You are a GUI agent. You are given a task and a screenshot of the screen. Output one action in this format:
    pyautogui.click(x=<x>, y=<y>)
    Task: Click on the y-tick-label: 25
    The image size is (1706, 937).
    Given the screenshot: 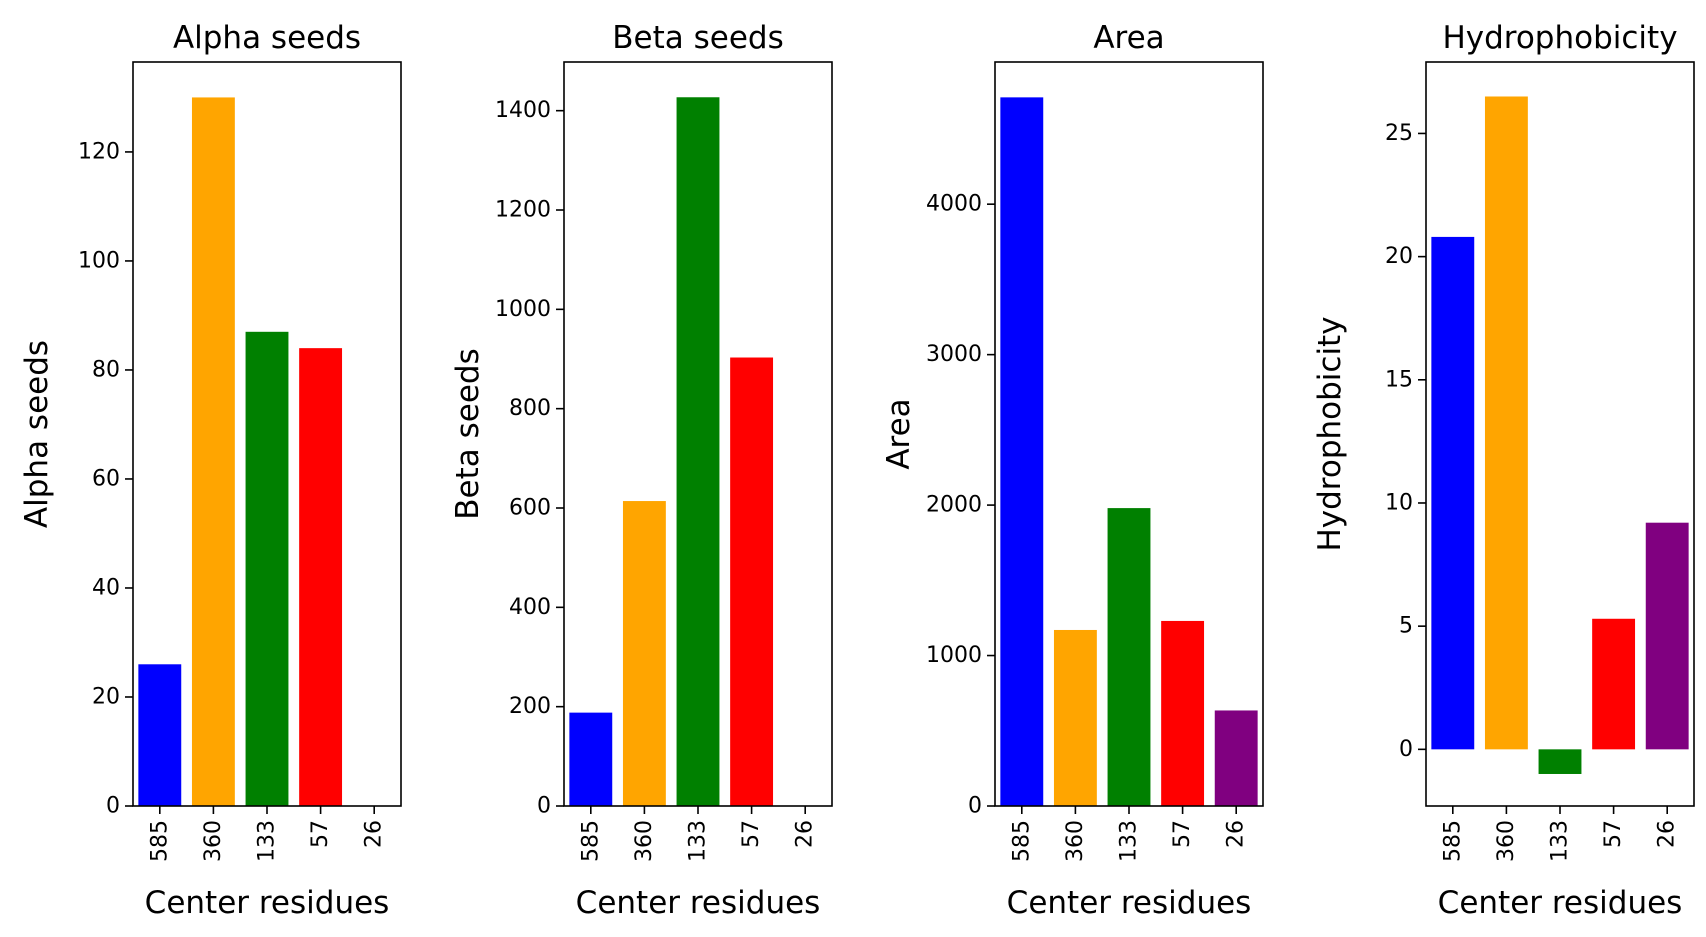 What is the action you would take?
    pyautogui.click(x=1399, y=133)
    